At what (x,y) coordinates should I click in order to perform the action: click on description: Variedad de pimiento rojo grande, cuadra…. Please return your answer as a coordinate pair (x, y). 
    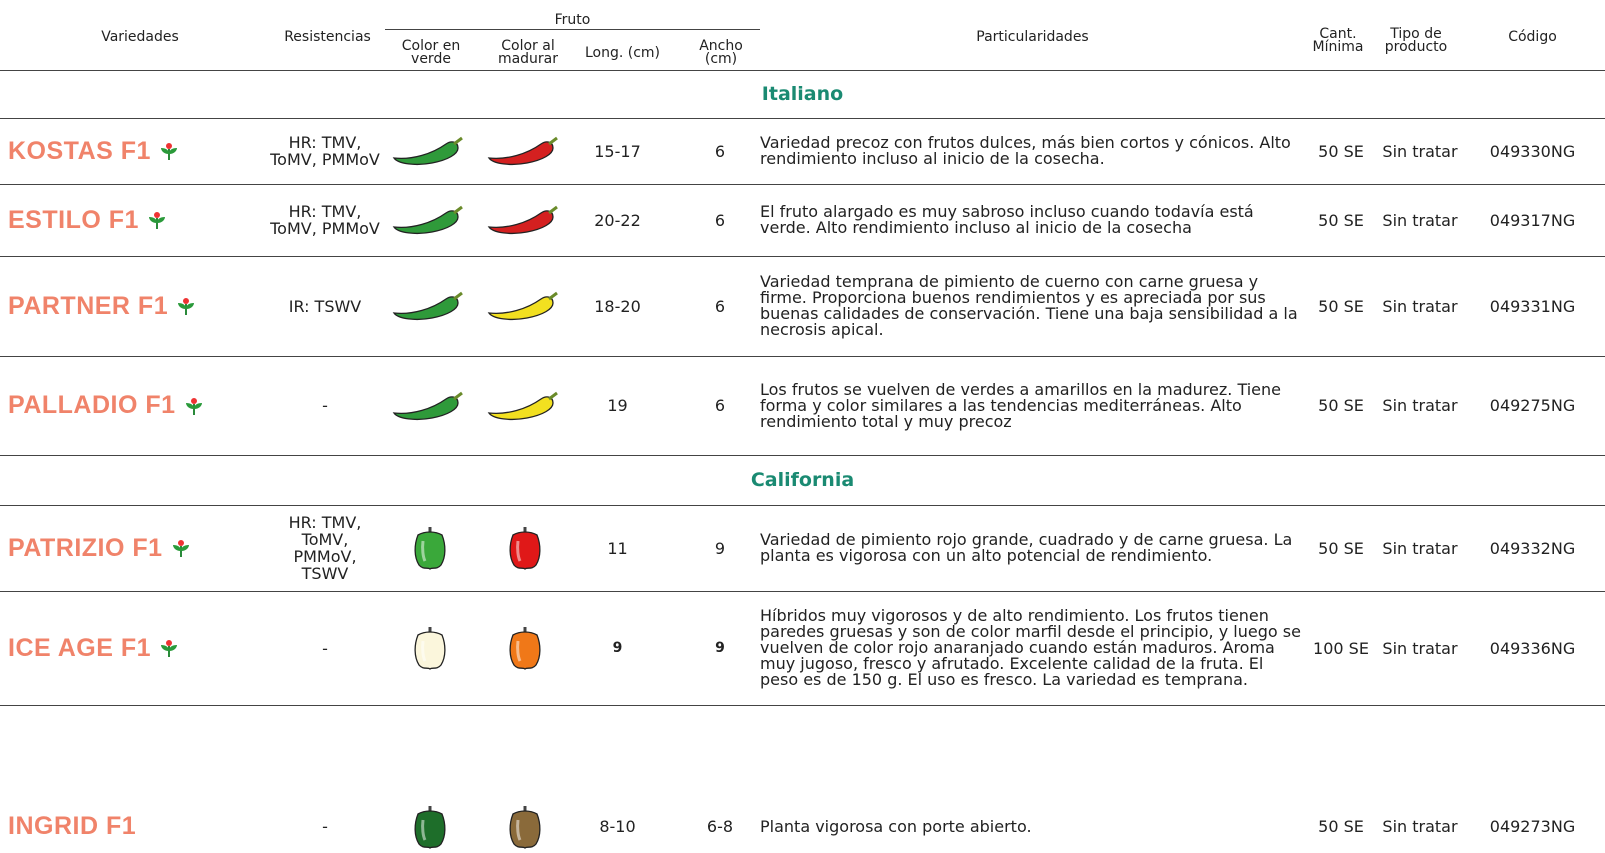
    Looking at the image, I should click on (1026, 547).